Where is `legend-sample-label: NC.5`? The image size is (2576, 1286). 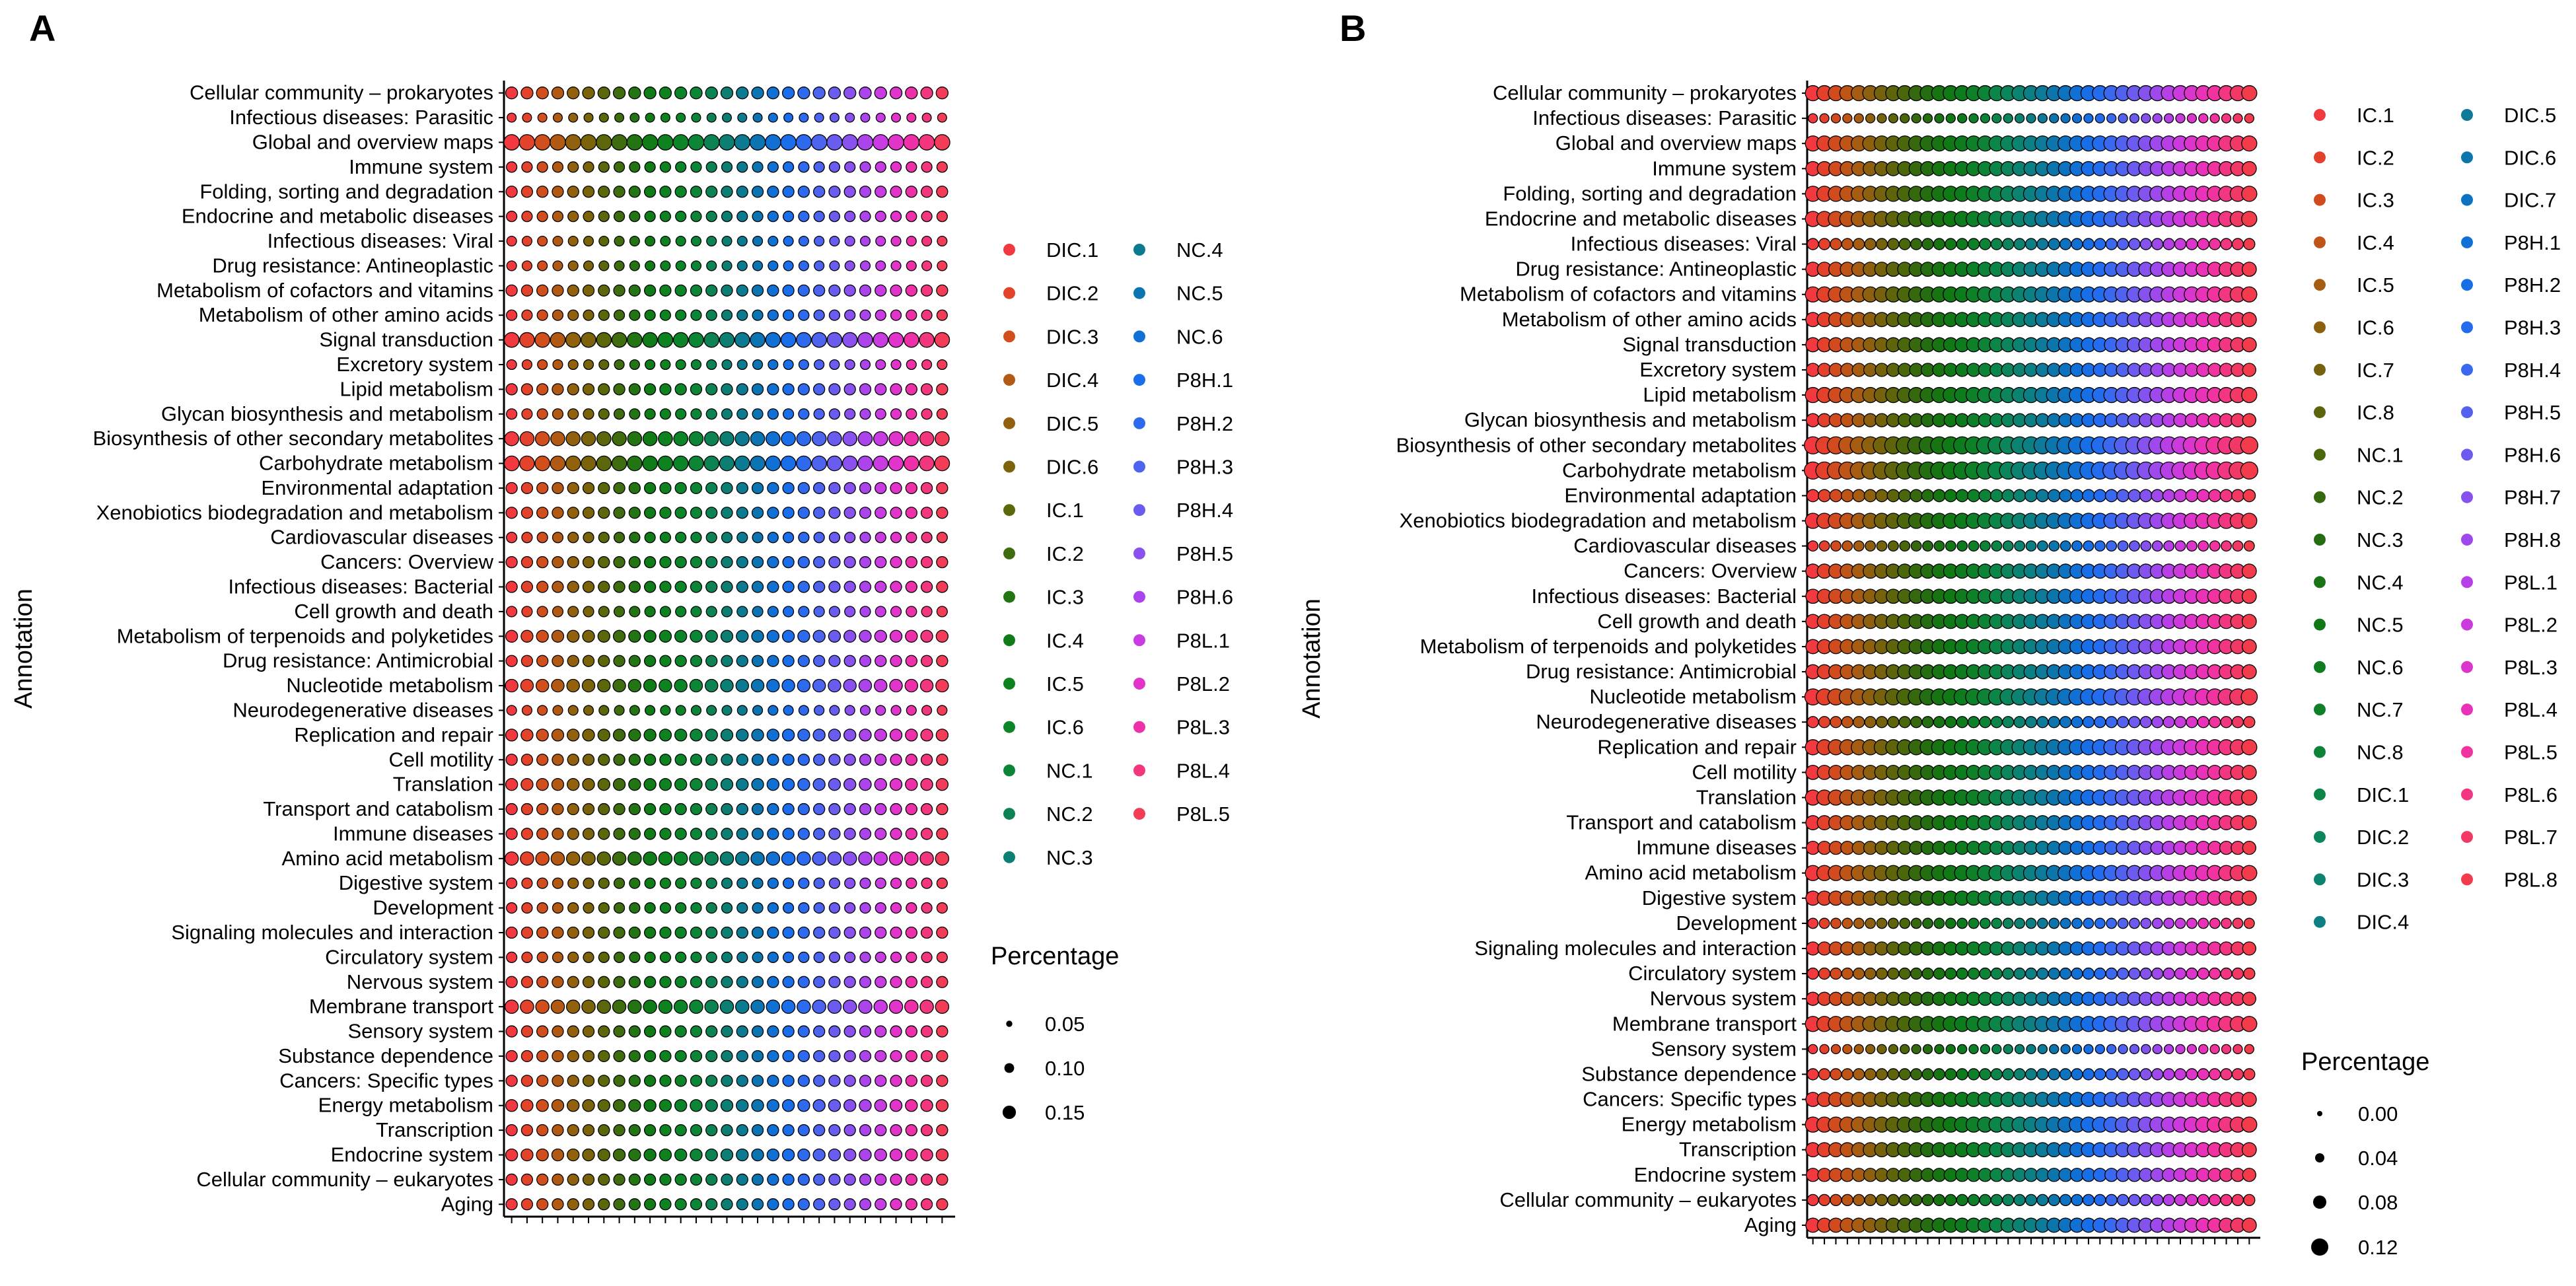
legend-sample-label: NC.5 is located at coordinates (1200, 293).